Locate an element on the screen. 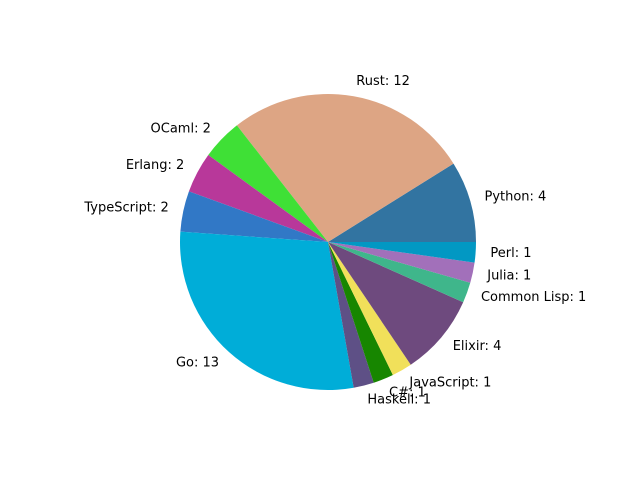 The height and width of the screenshot is (480, 640). slice-label-common-lisp: Common Lisp: 1 is located at coordinates (533, 297).